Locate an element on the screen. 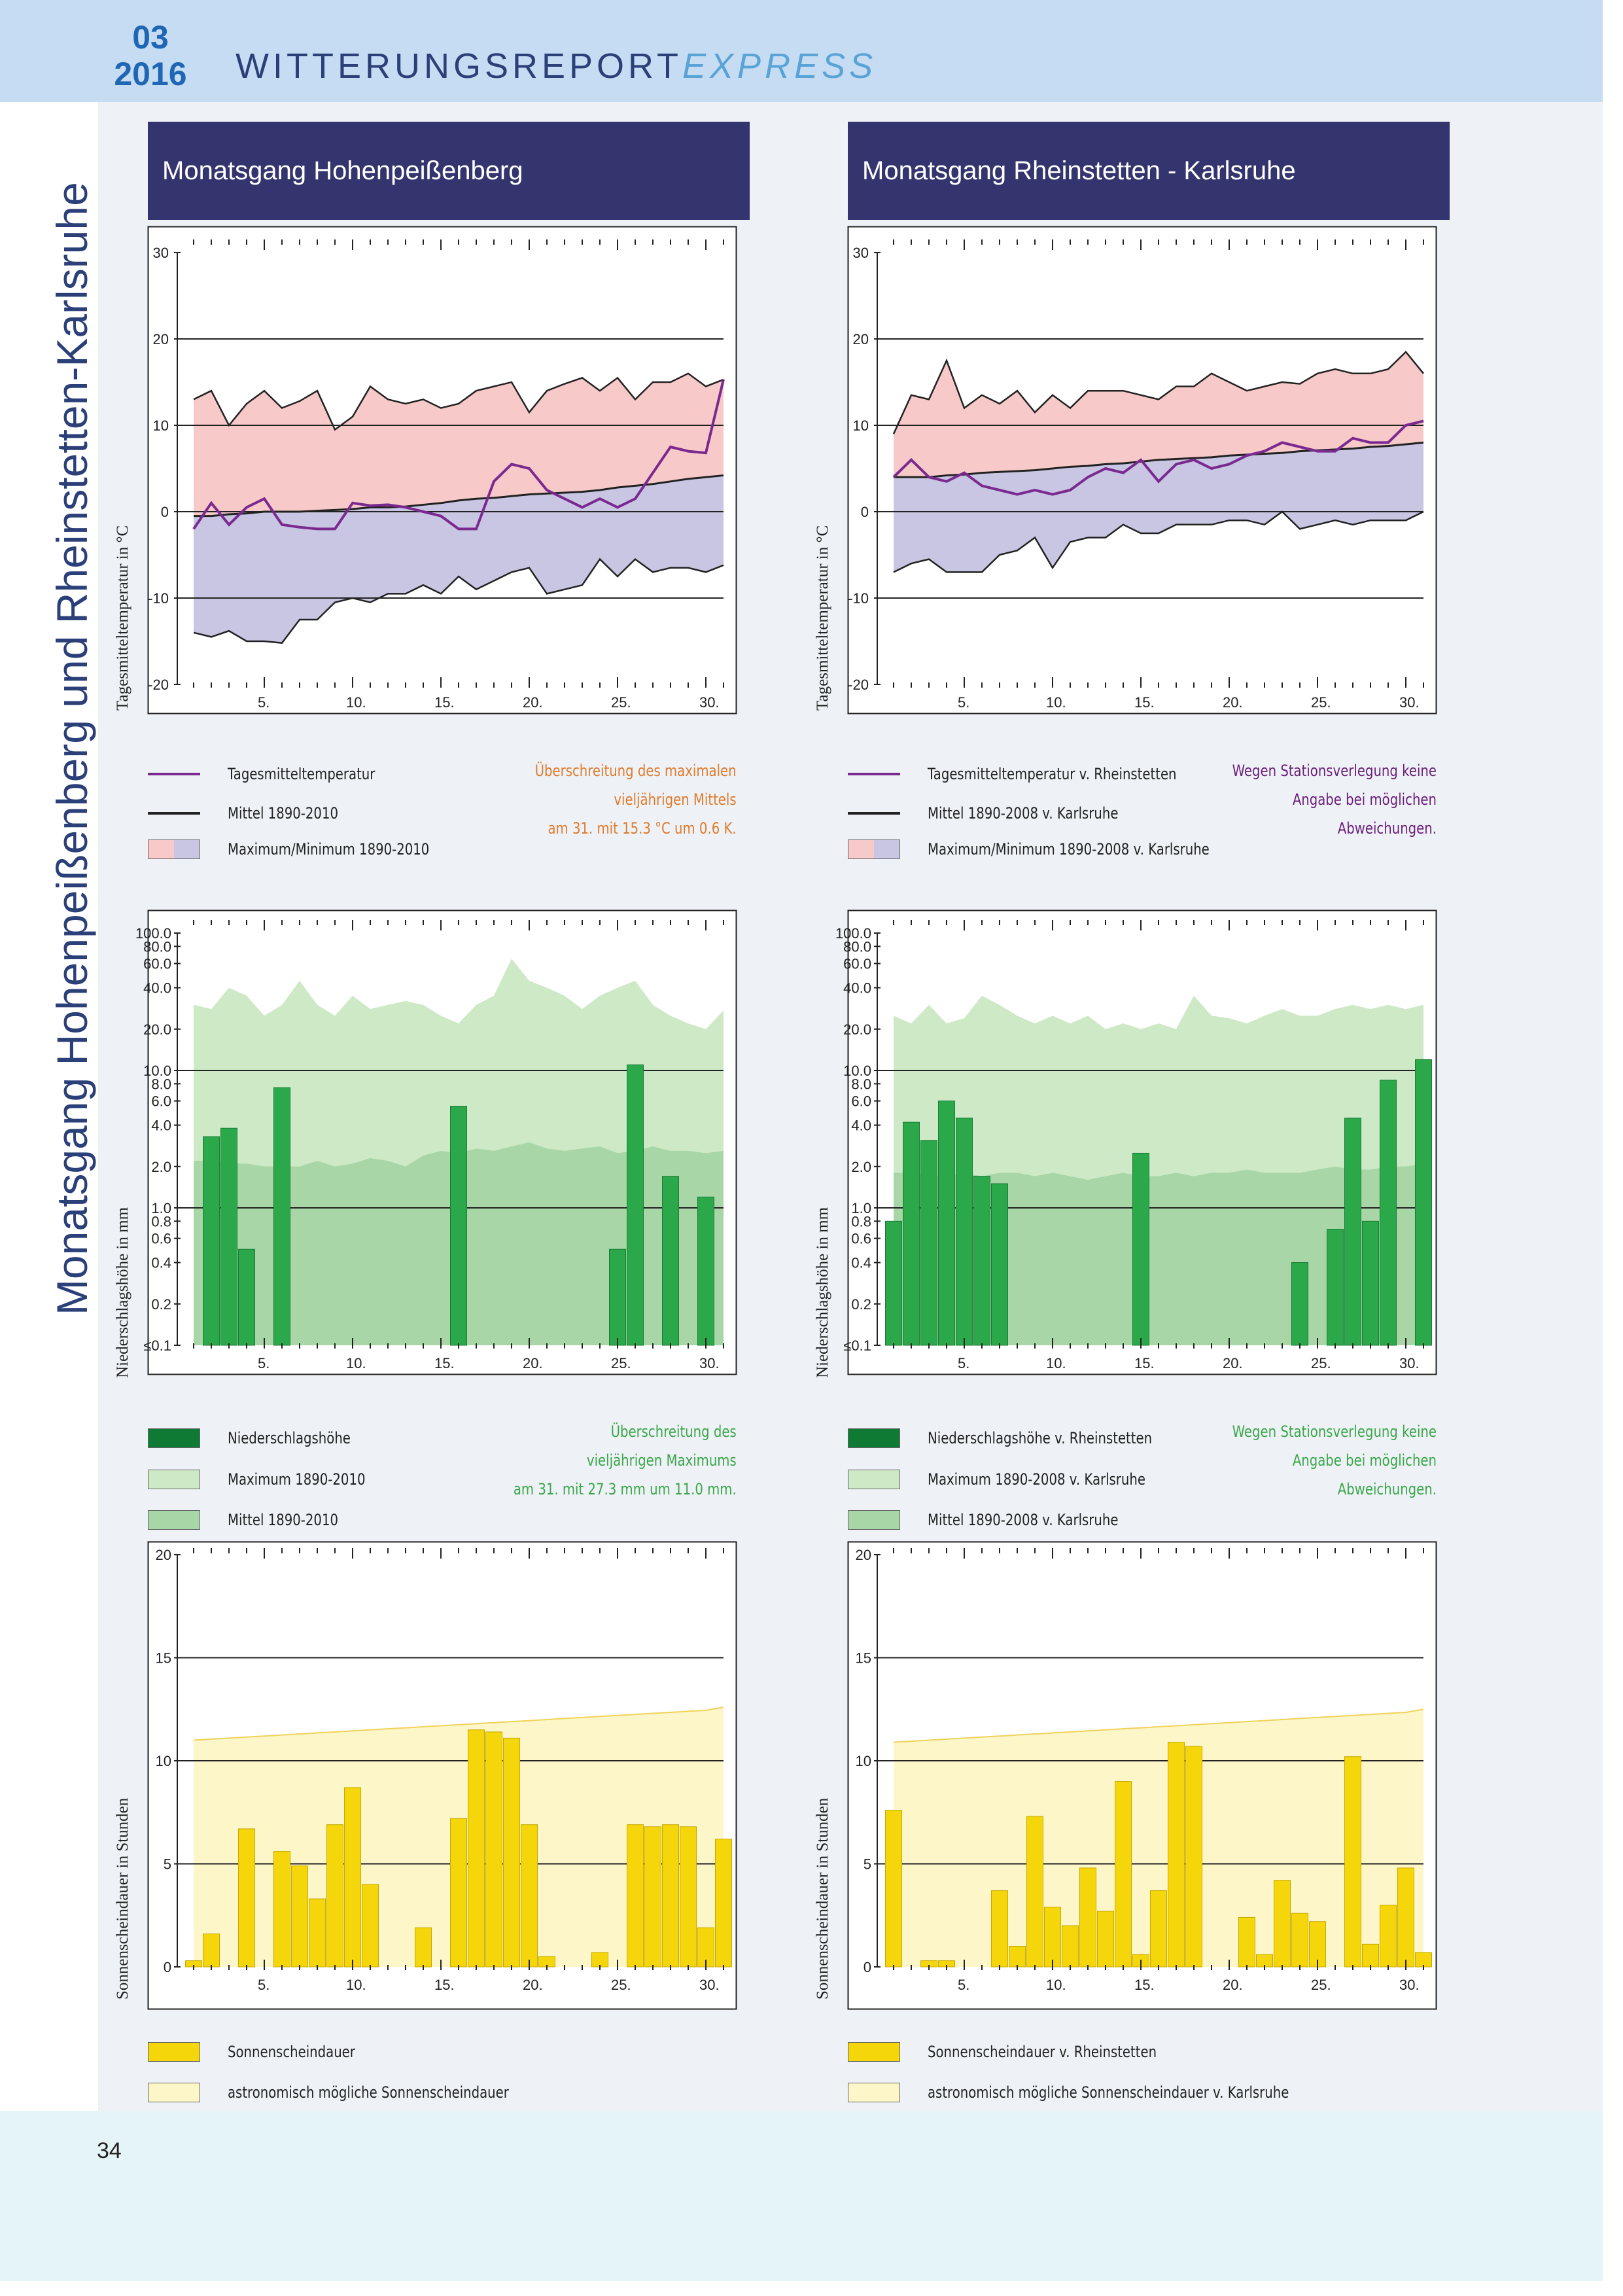 This screenshot has height=2296, width=1623. page-header is located at coordinates (802, 51).